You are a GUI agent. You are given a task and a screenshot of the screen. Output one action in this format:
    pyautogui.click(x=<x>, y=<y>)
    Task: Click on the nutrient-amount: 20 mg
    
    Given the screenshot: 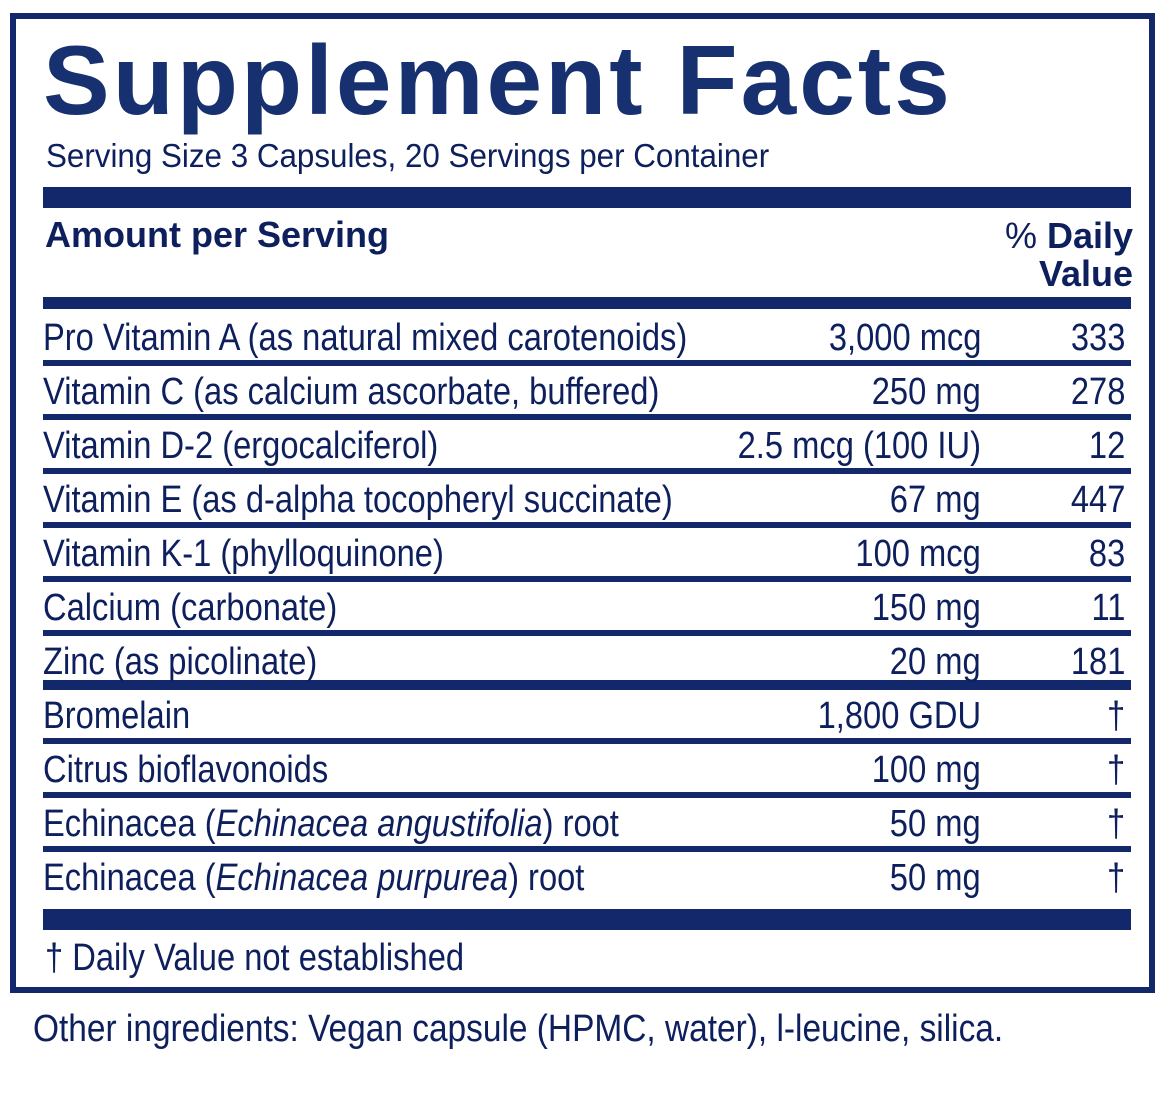 What is the action you would take?
    pyautogui.click(x=935, y=662)
    